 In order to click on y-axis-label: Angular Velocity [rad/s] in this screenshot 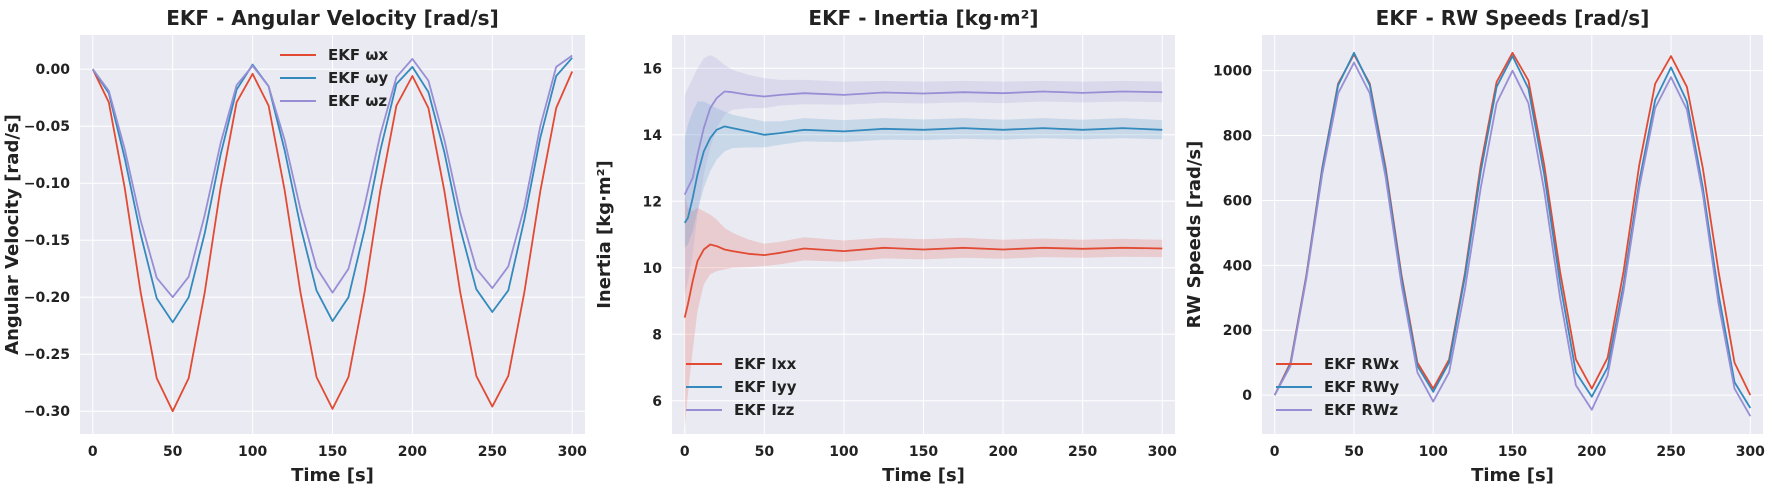, I will do `click(12, 234)`.